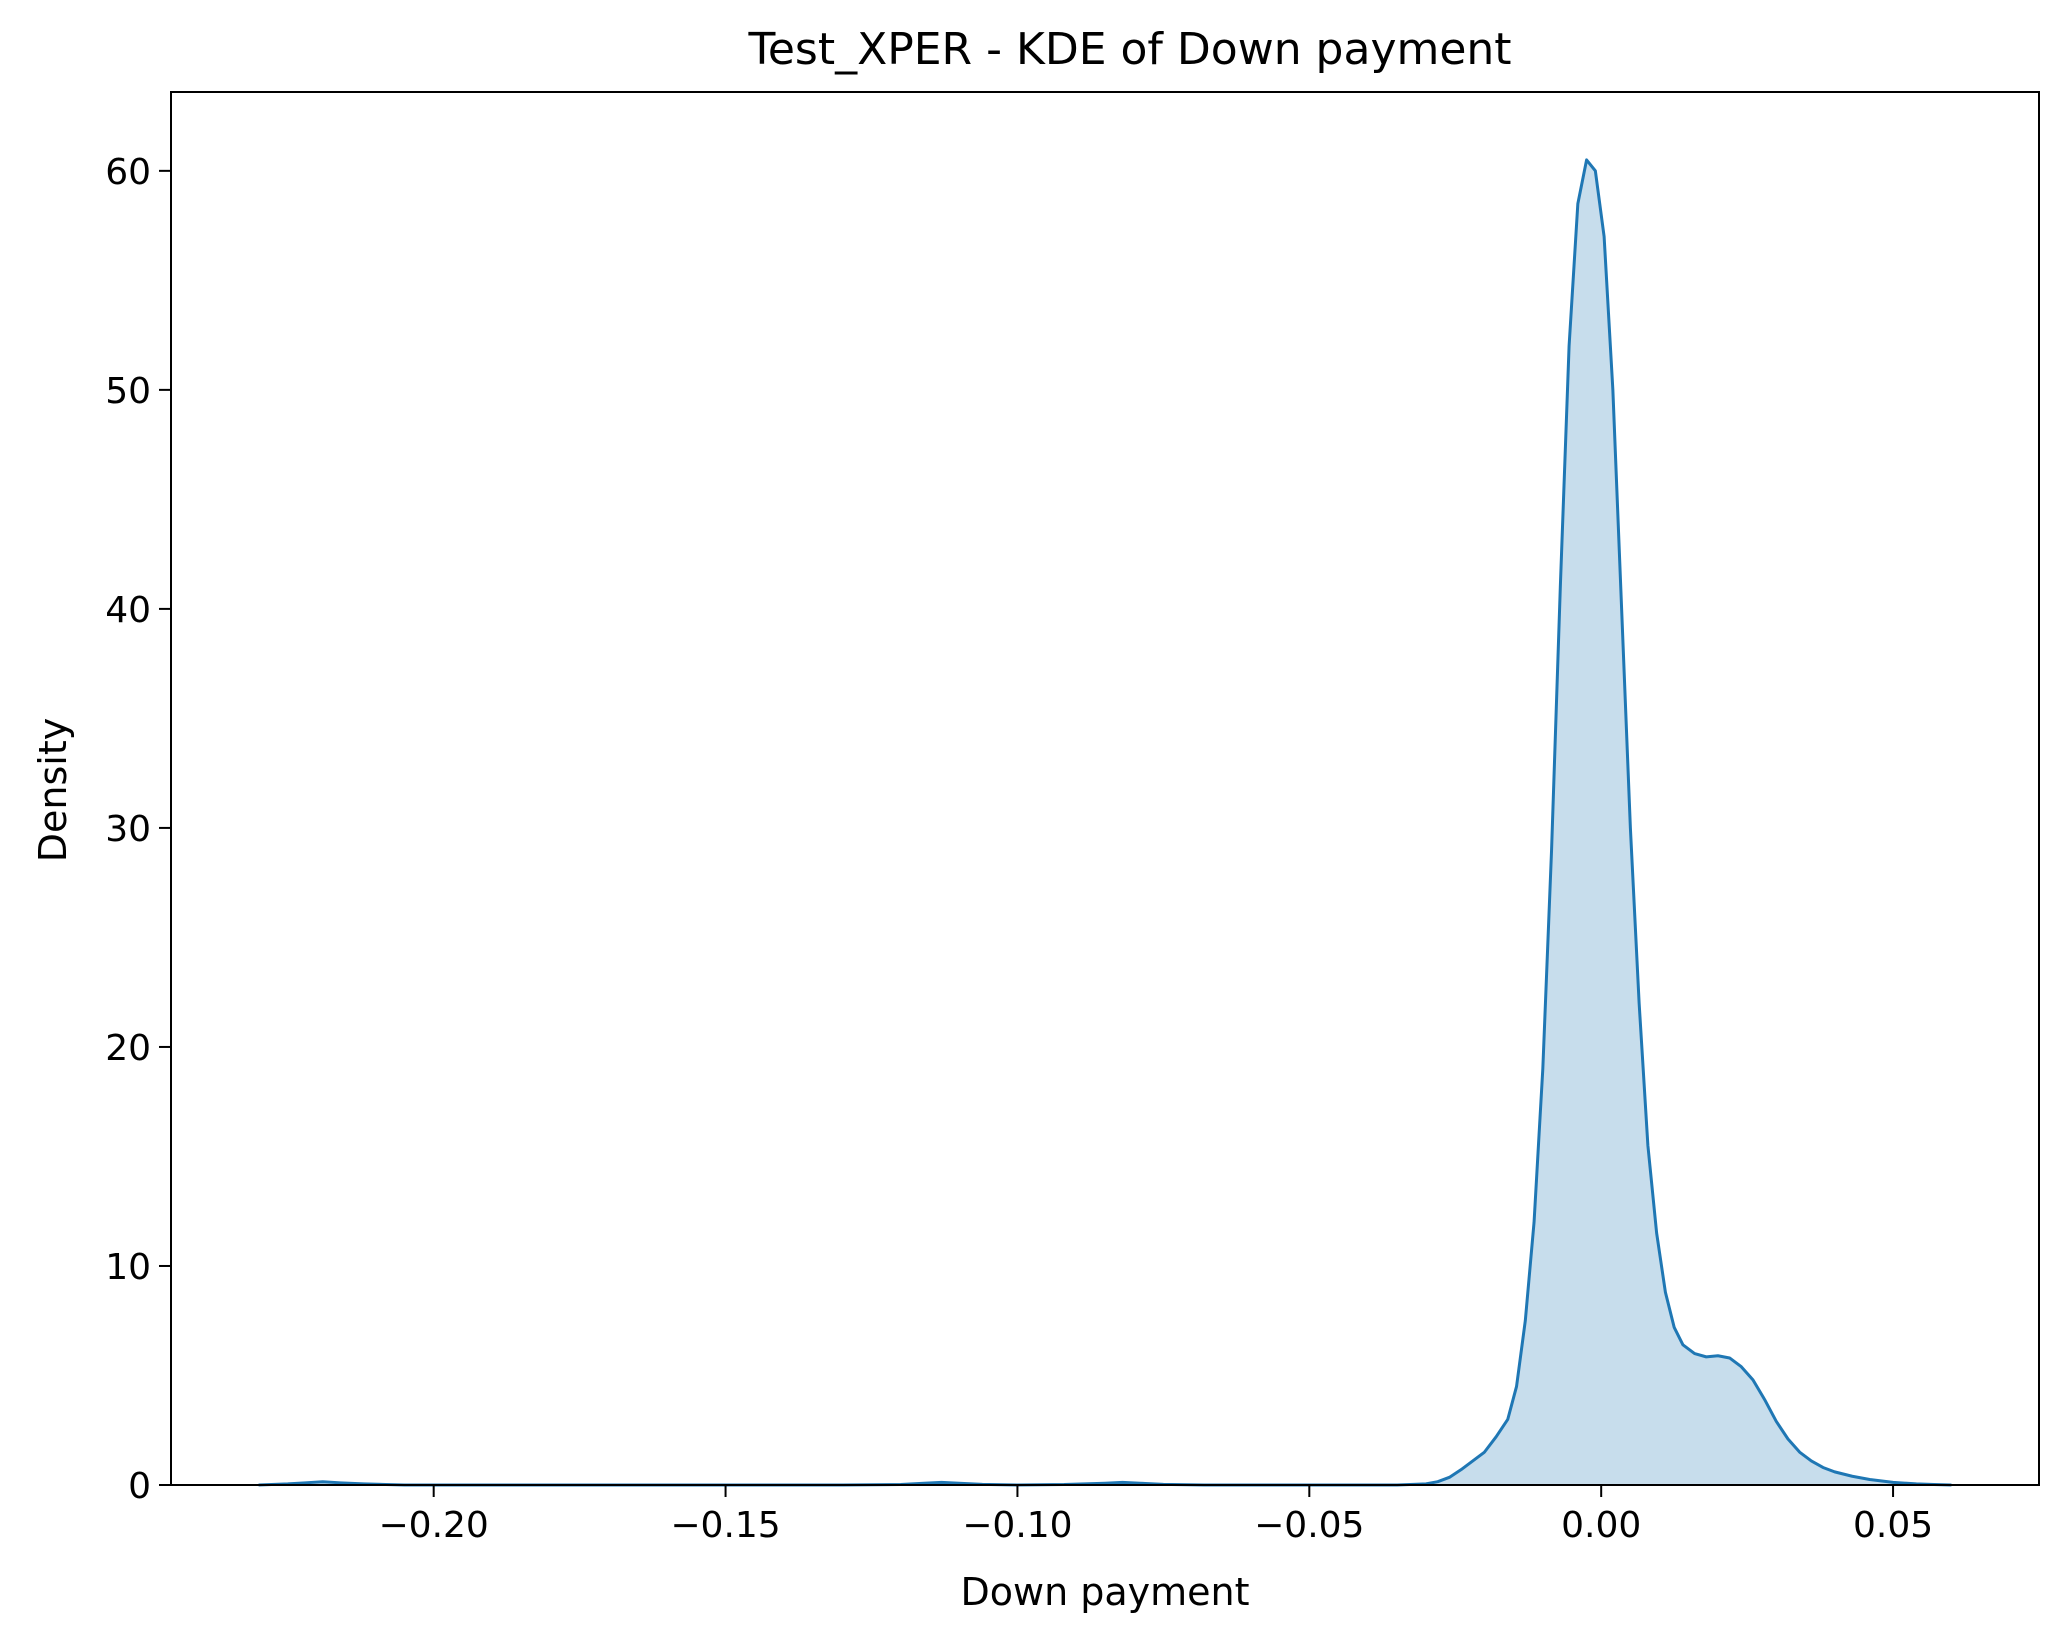  Describe the element at coordinates (725, 1525) in the screenshot. I see `x-tick-label: −0.15` at that location.